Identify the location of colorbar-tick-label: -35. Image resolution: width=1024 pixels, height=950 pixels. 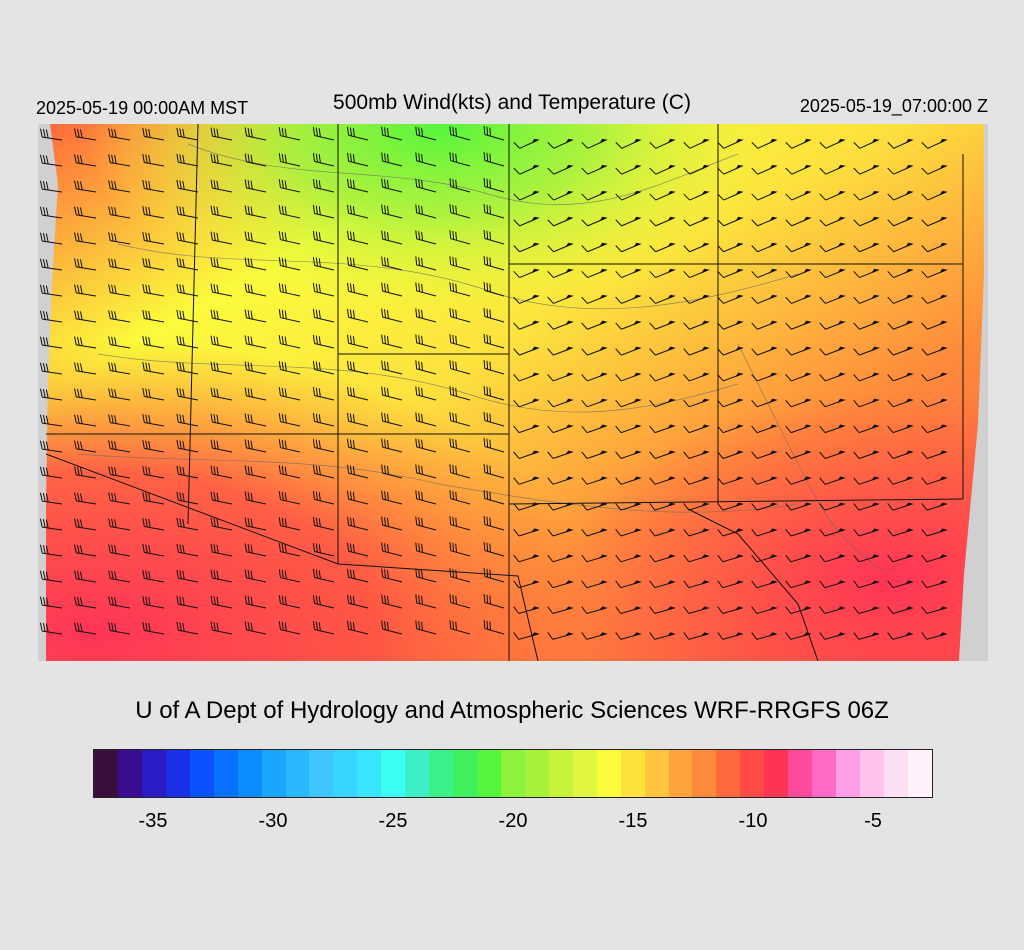
(153, 821).